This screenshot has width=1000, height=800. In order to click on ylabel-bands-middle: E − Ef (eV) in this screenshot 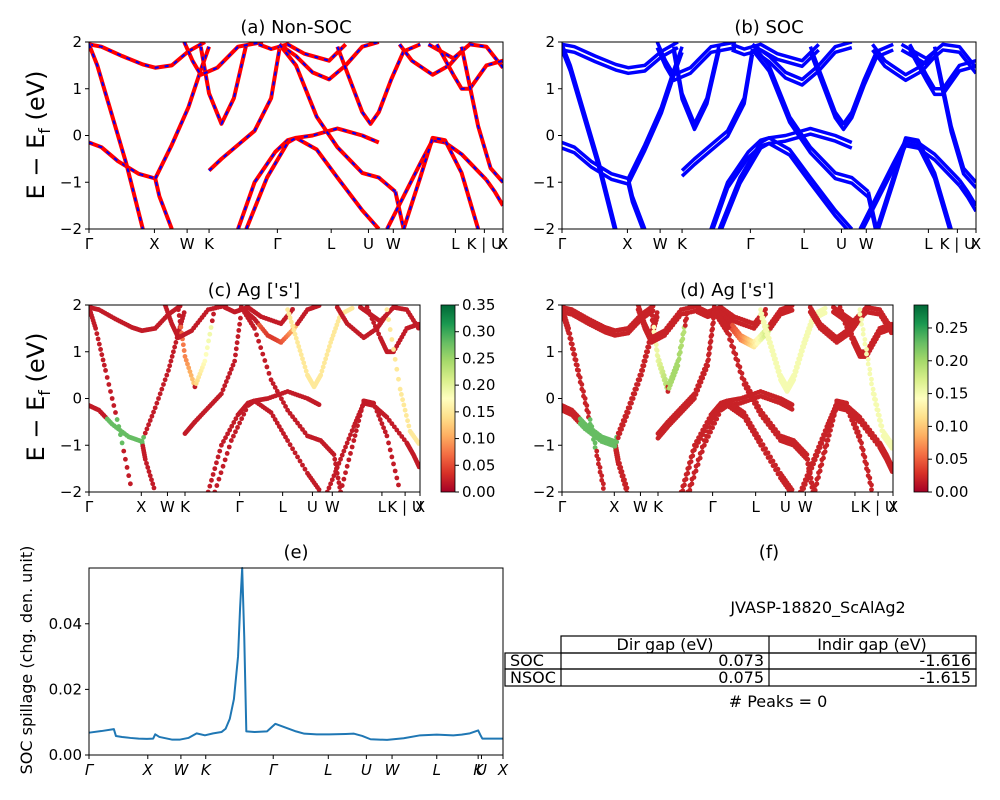, I will do `click(38, 397)`.